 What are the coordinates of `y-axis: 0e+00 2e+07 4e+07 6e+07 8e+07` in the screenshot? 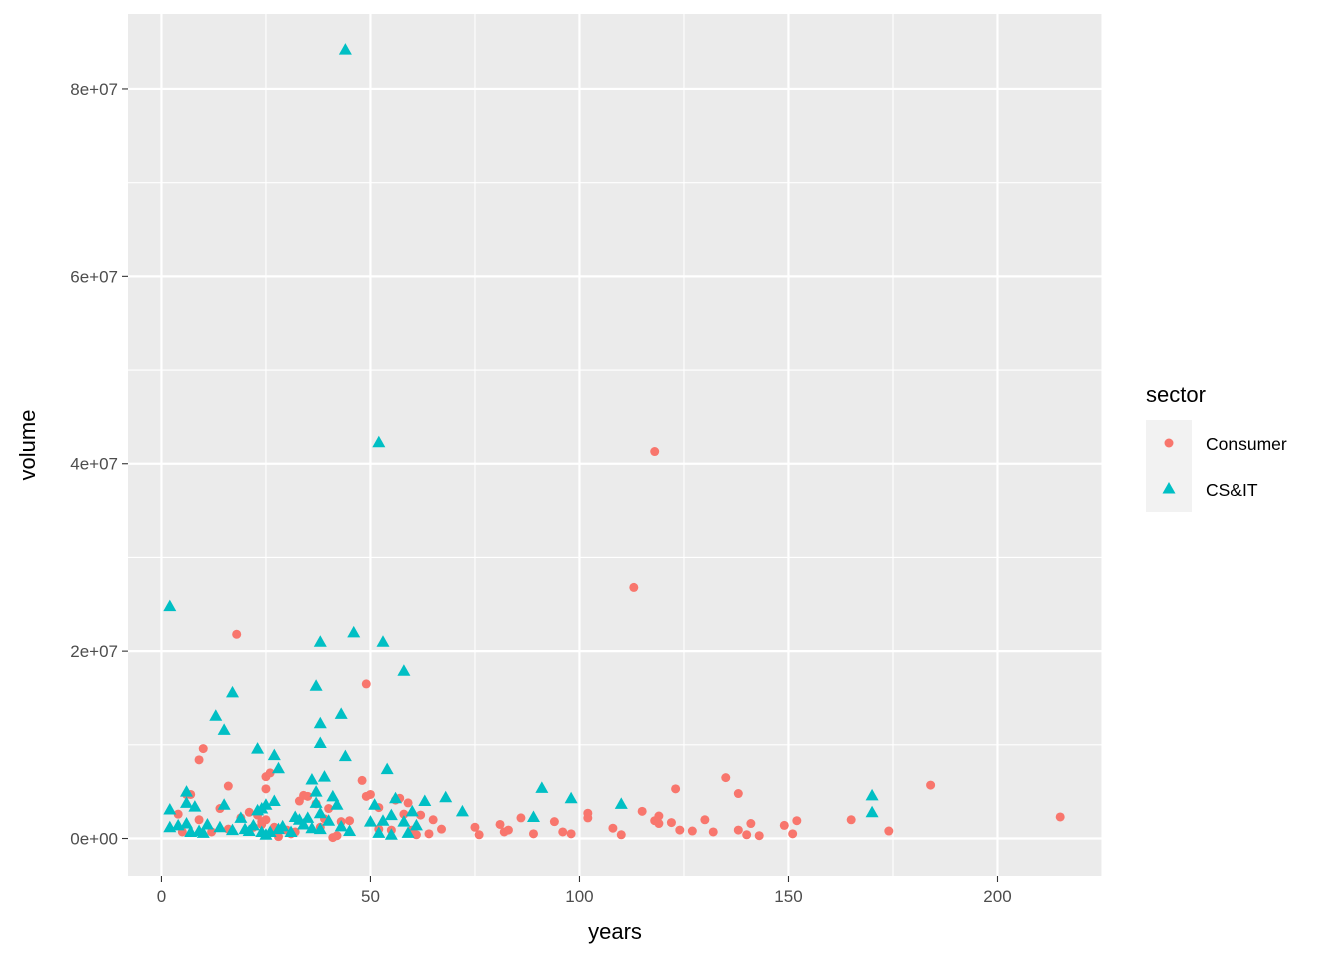 It's located at (99, 464).